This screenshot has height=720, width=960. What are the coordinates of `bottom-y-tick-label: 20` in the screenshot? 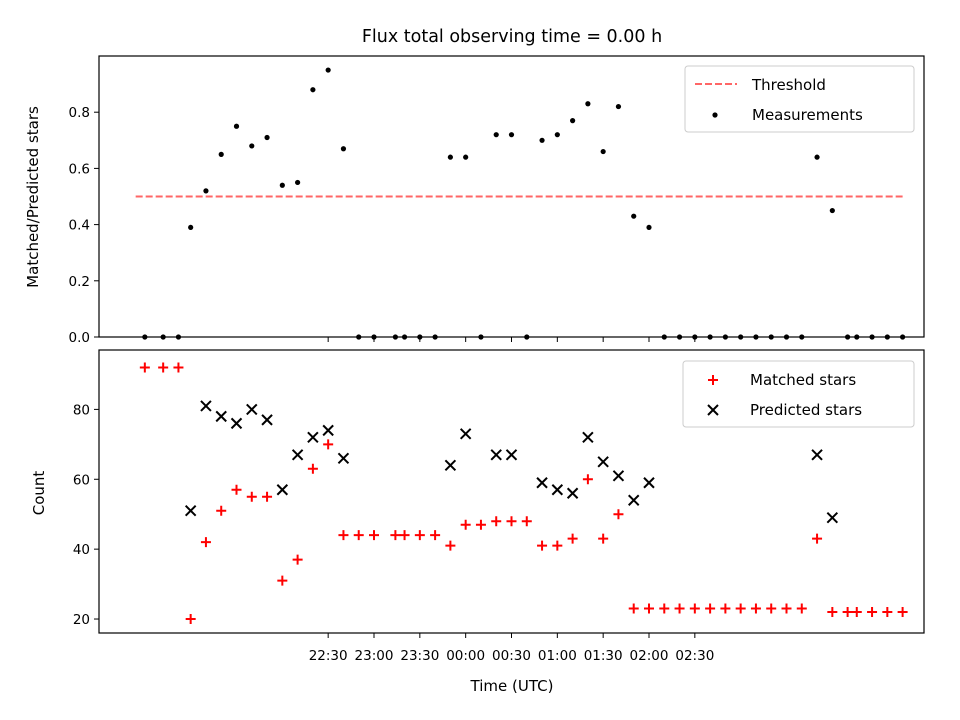 It's located at (81, 620).